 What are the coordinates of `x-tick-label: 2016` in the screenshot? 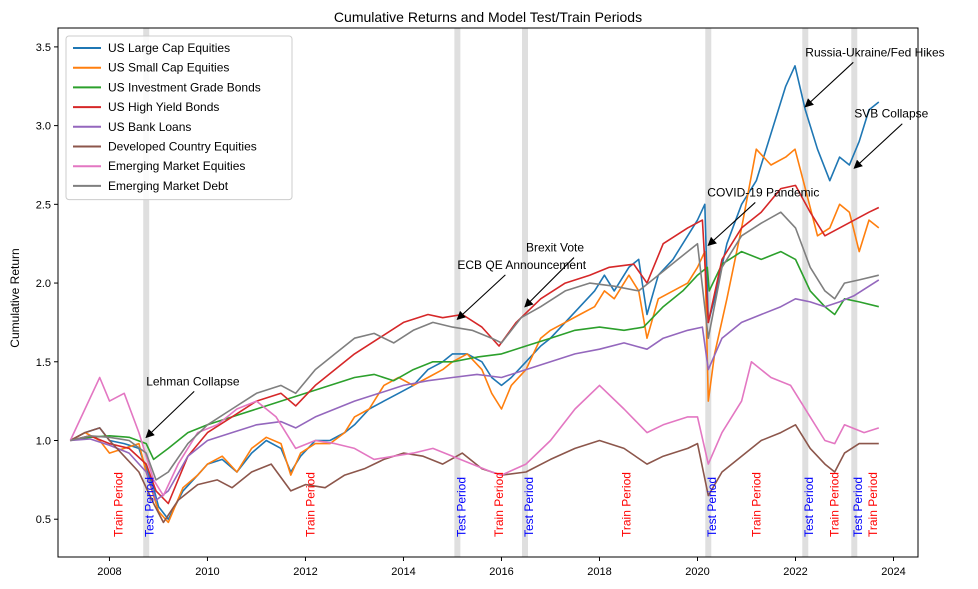 It's located at (501, 572).